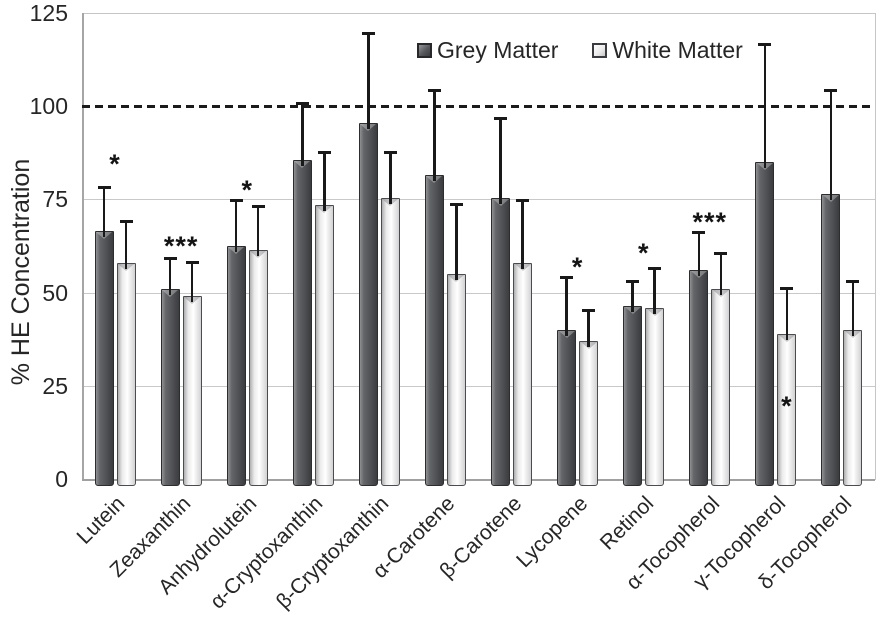  What do you see at coordinates (498, 50) in the screenshot?
I see `legend-label-grey-matter: Grey Matter` at bounding box center [498, 50].